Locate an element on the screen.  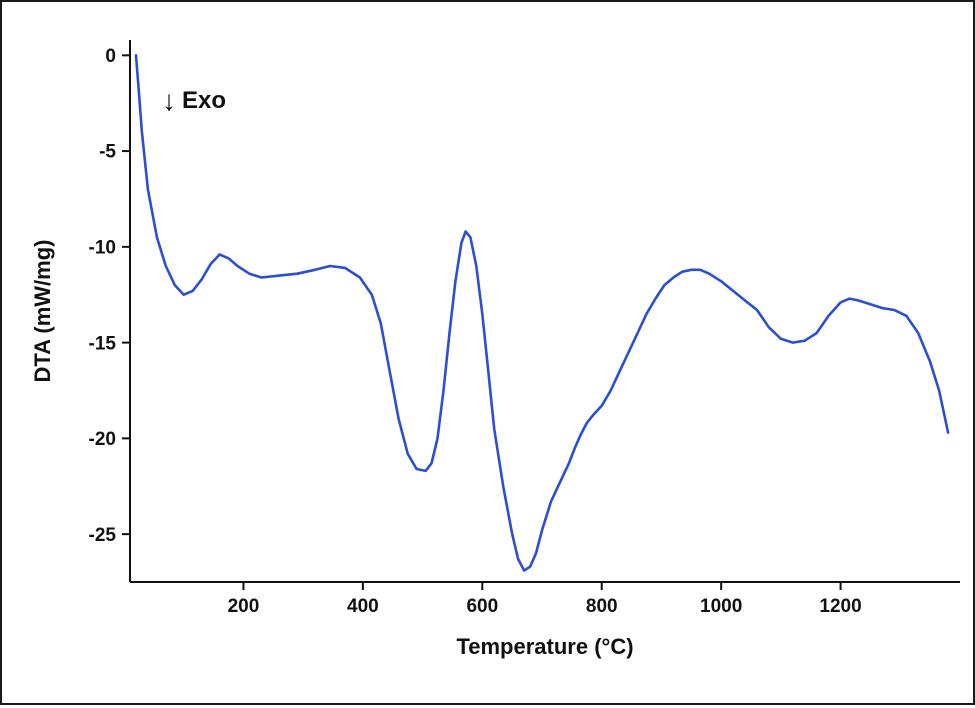
x-tick-label: 600 is located at coordinates (482, 606).